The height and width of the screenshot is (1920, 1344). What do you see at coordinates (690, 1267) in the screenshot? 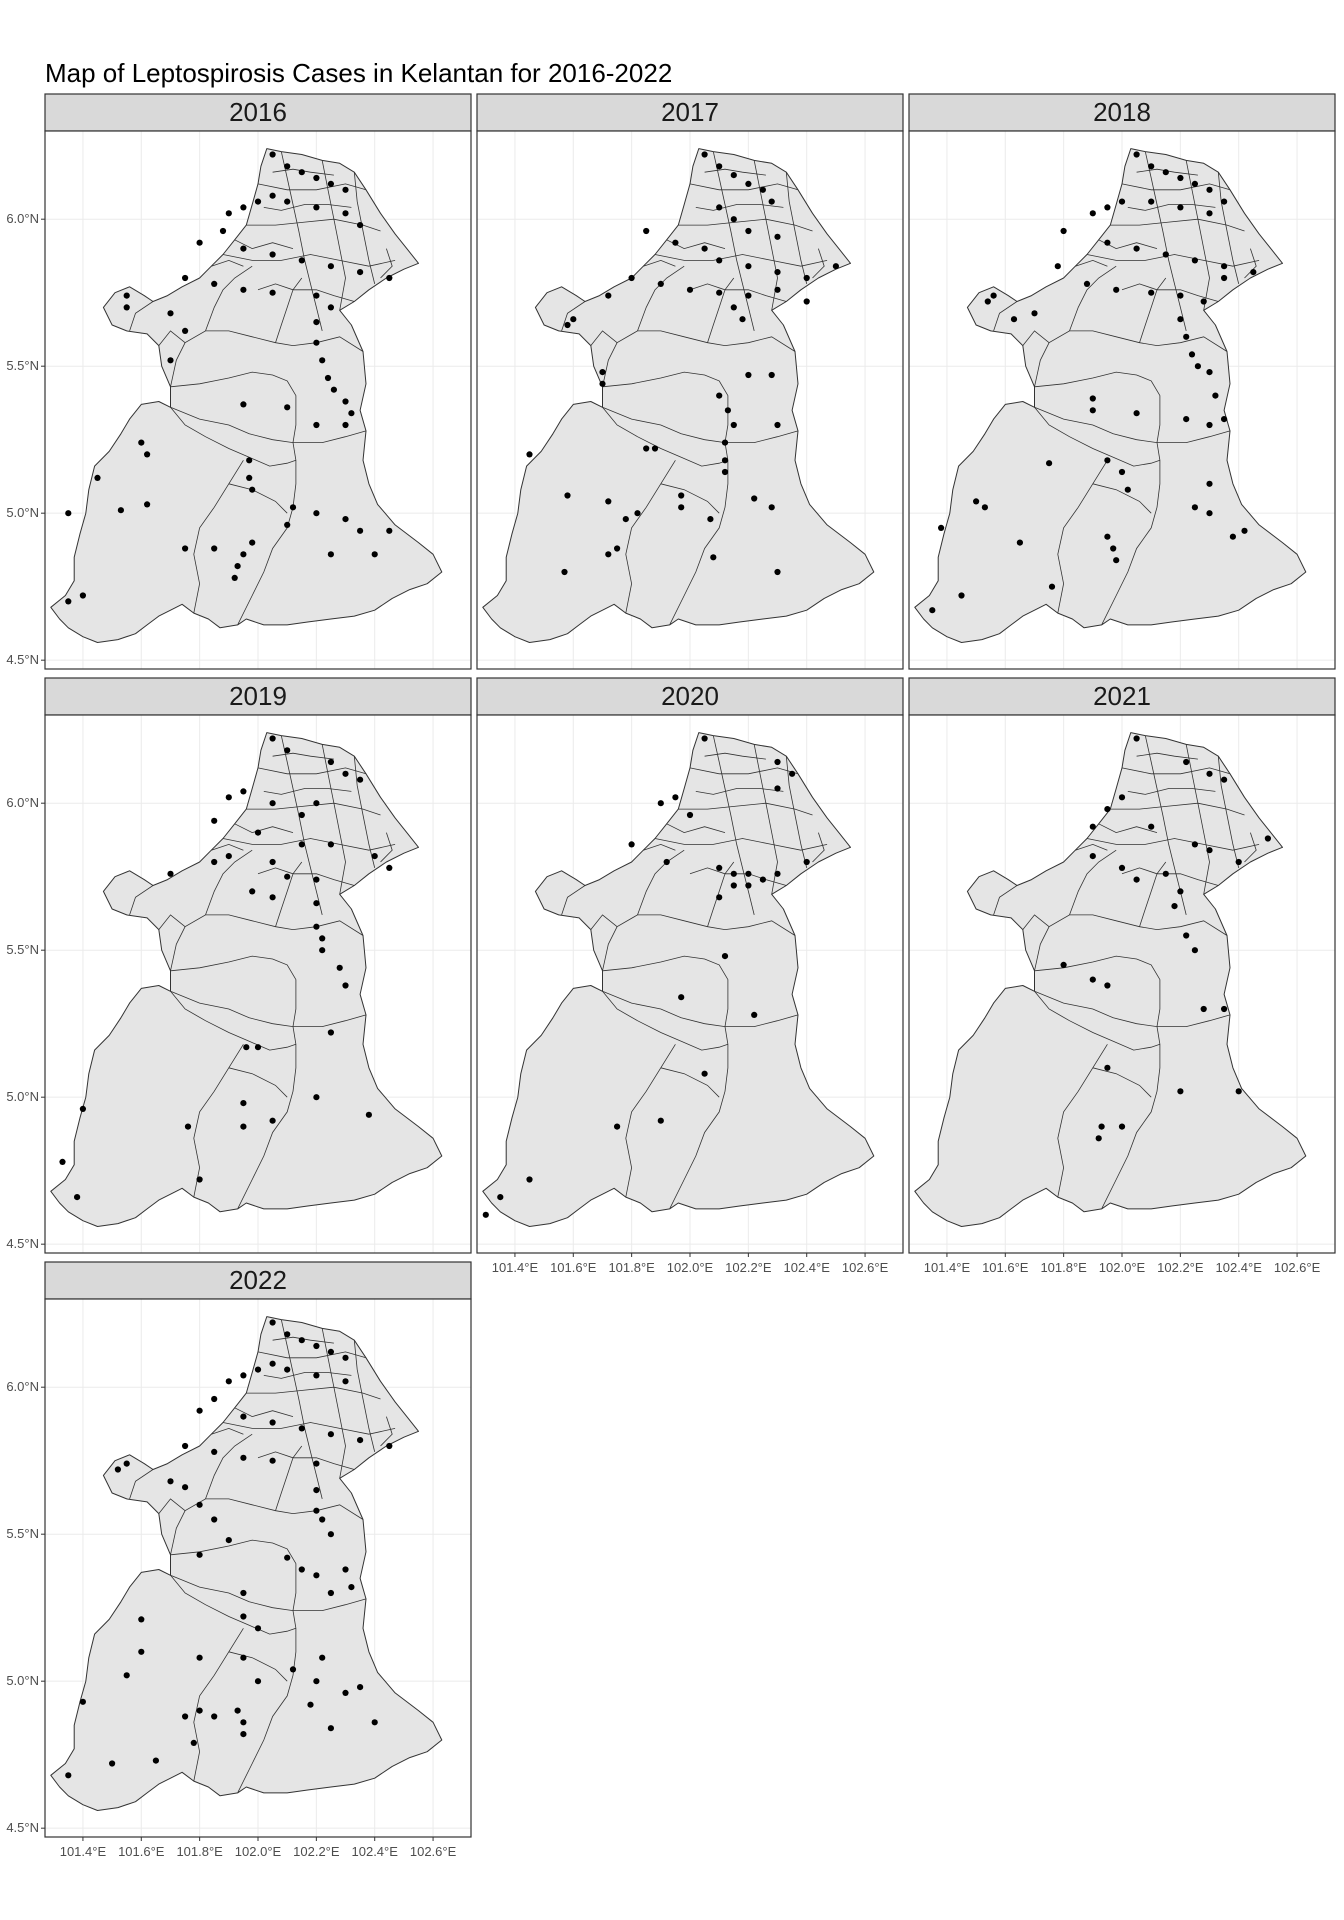
I see `x-tick-label: 102.0°E` at bounding box center [690, 1267].